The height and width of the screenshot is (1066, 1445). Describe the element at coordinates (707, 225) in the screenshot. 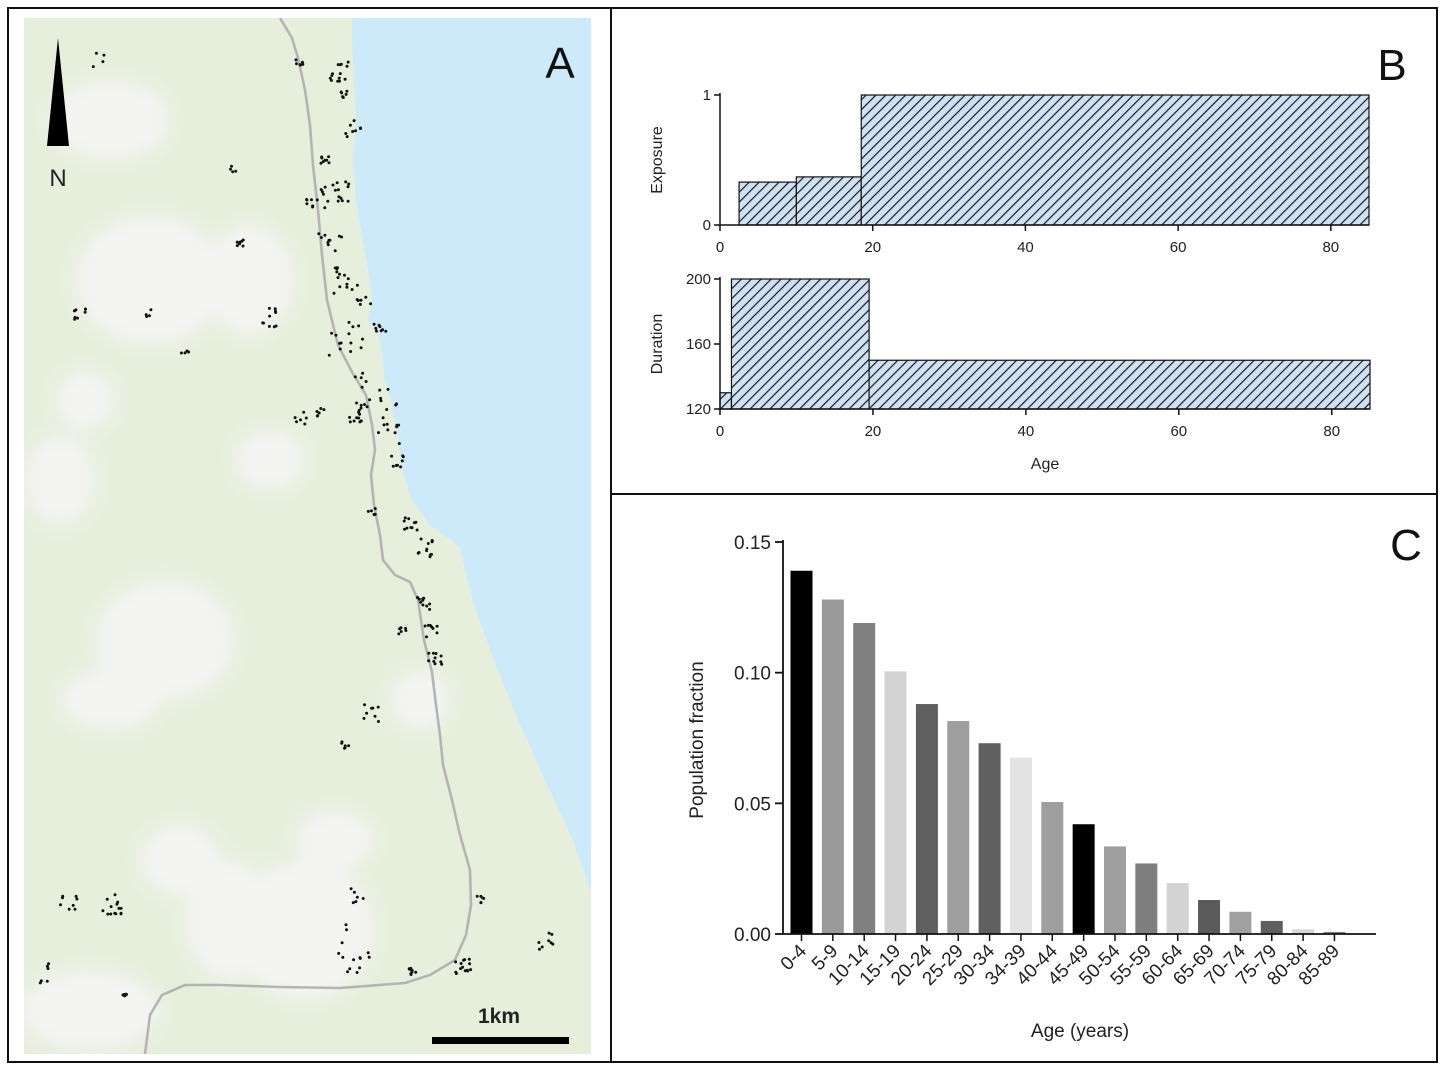

I see `exposure-y-tick-label: 0` at that location.